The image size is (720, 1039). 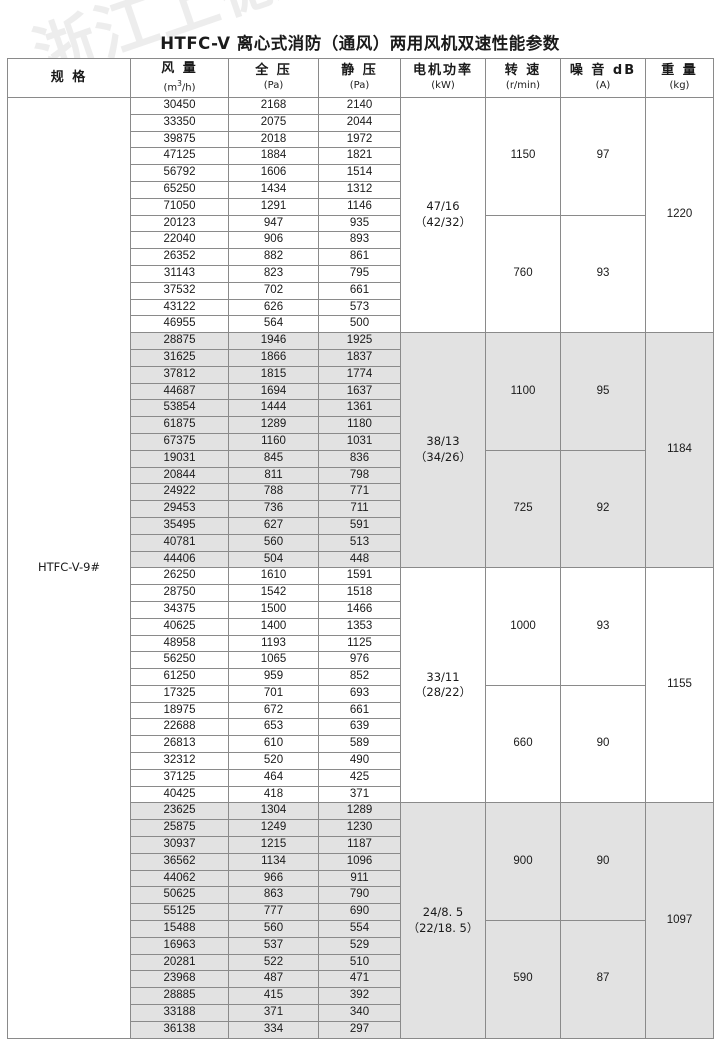 I want to click on motor-power-alternate: （42/32）, so click(x=443, y=222).